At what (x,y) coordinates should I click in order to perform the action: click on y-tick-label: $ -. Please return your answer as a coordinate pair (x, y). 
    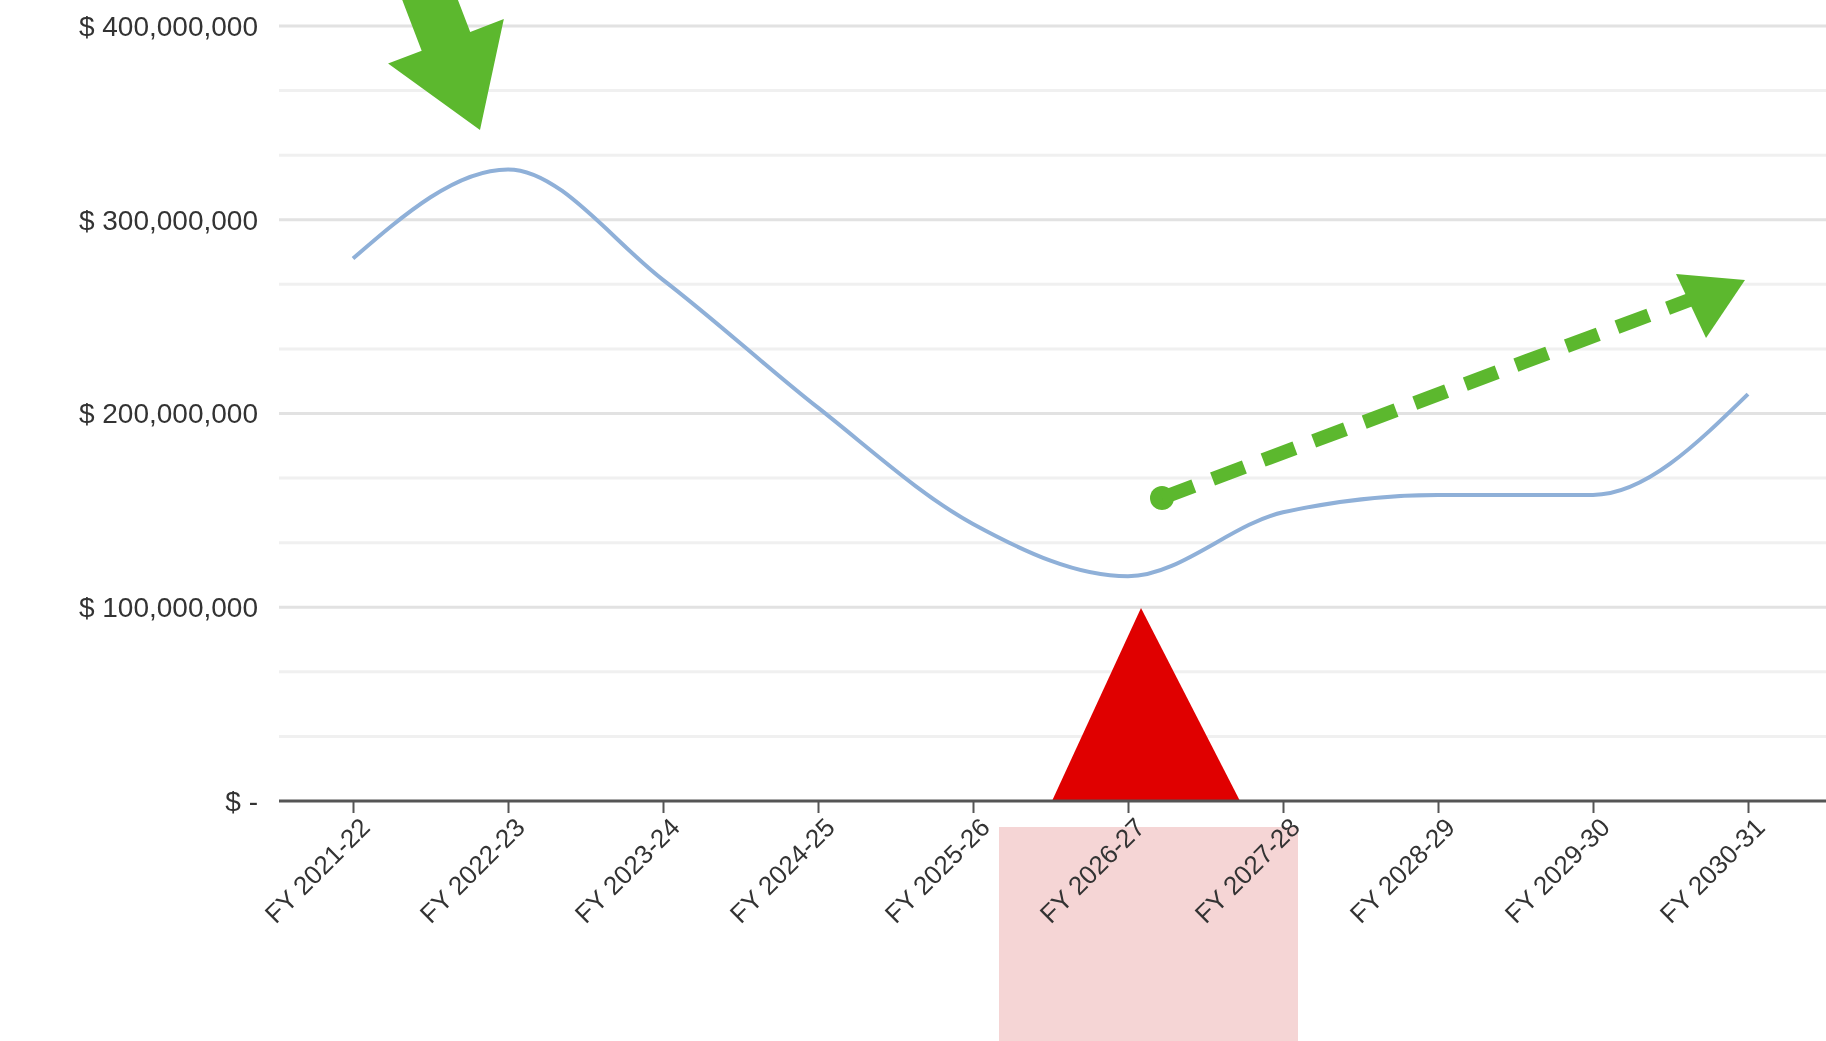
    Looking at the image, I should click on (241, 801).